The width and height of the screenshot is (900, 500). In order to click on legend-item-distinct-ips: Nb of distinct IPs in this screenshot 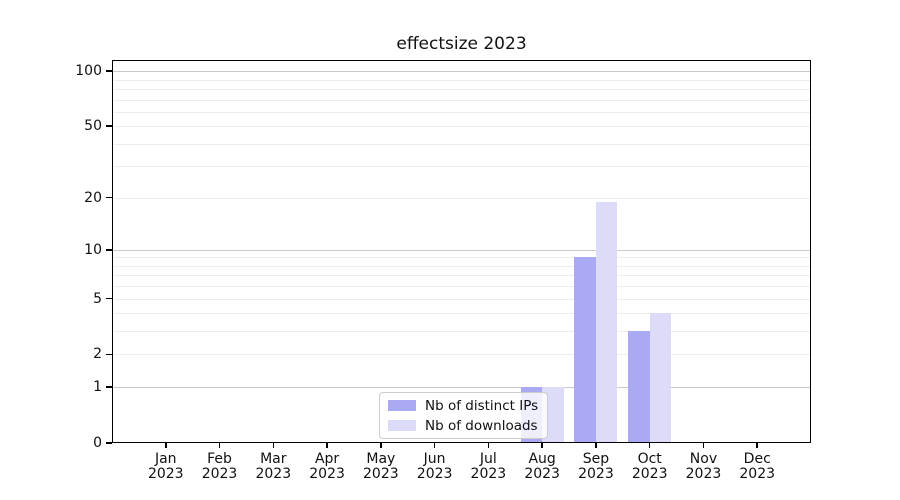, I will do `click(463, 405)`.